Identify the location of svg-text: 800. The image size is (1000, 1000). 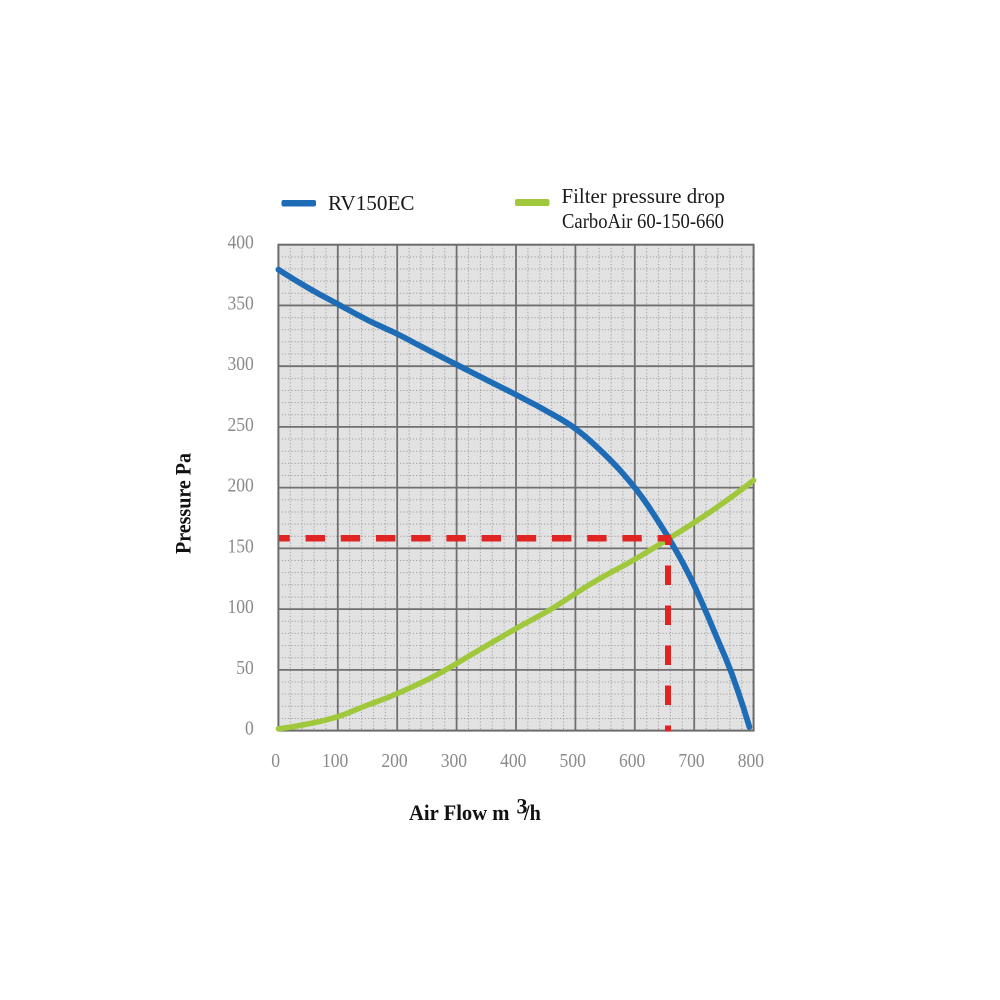
(751, 761).